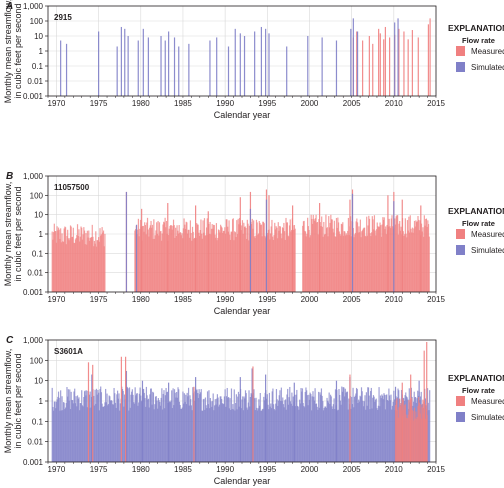 The image size is (504, 488). I want to click on y-tick-label: 0.01, so click(35, 442).